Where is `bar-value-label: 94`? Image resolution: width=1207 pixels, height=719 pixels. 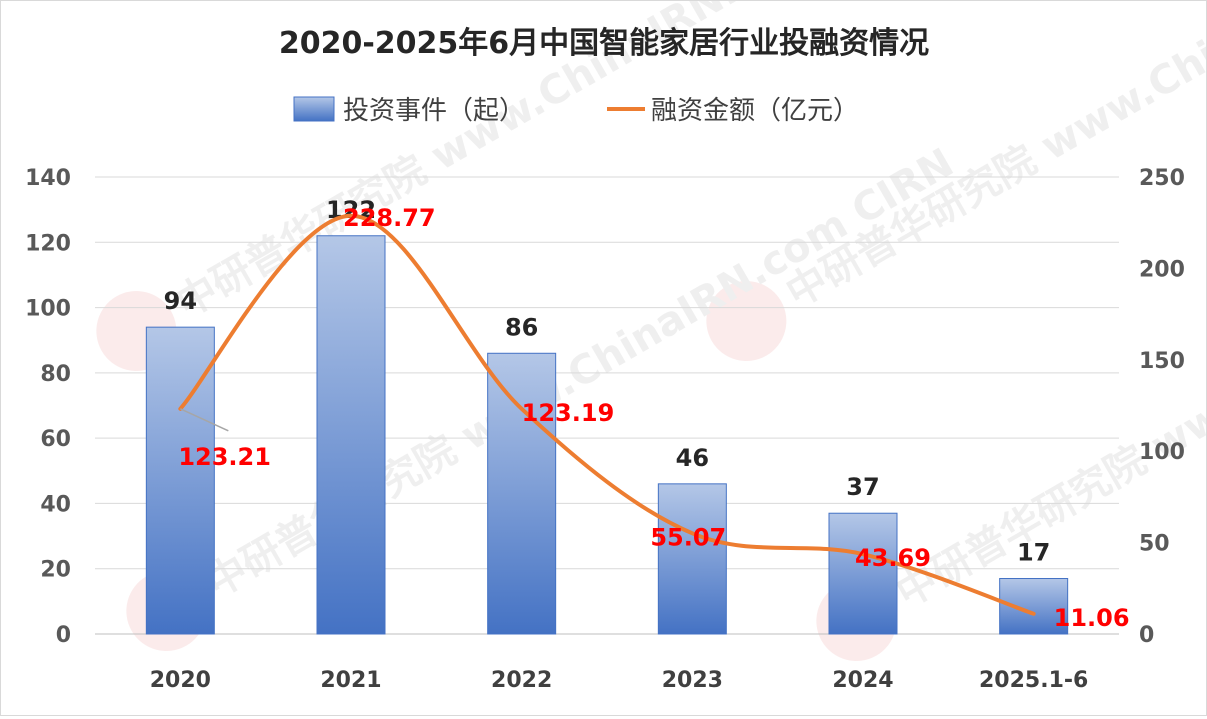 bar-value-label: 94 is located at coordinates (180, 301).